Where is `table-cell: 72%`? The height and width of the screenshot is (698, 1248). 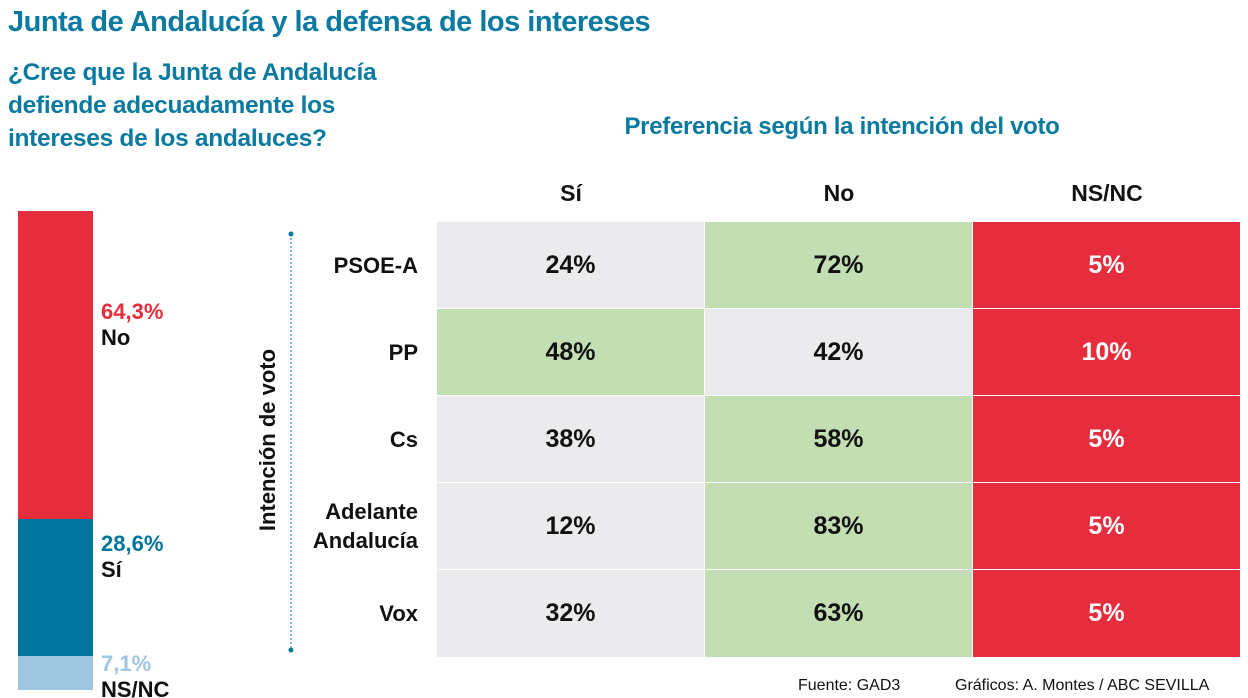 table-cell: 72% is located at coordinates (838, 265).